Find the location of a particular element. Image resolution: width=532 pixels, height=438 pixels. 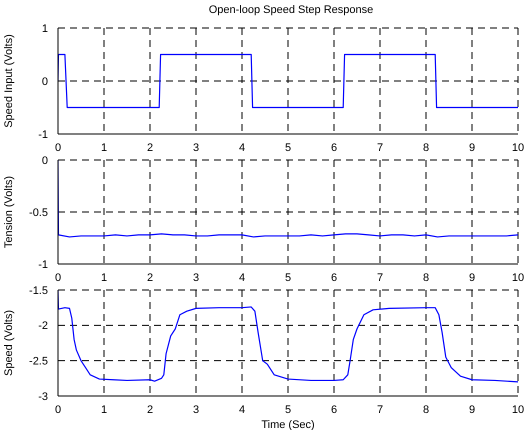

x-axis-title: Time (Sec) is located at coordinates (288, 425).